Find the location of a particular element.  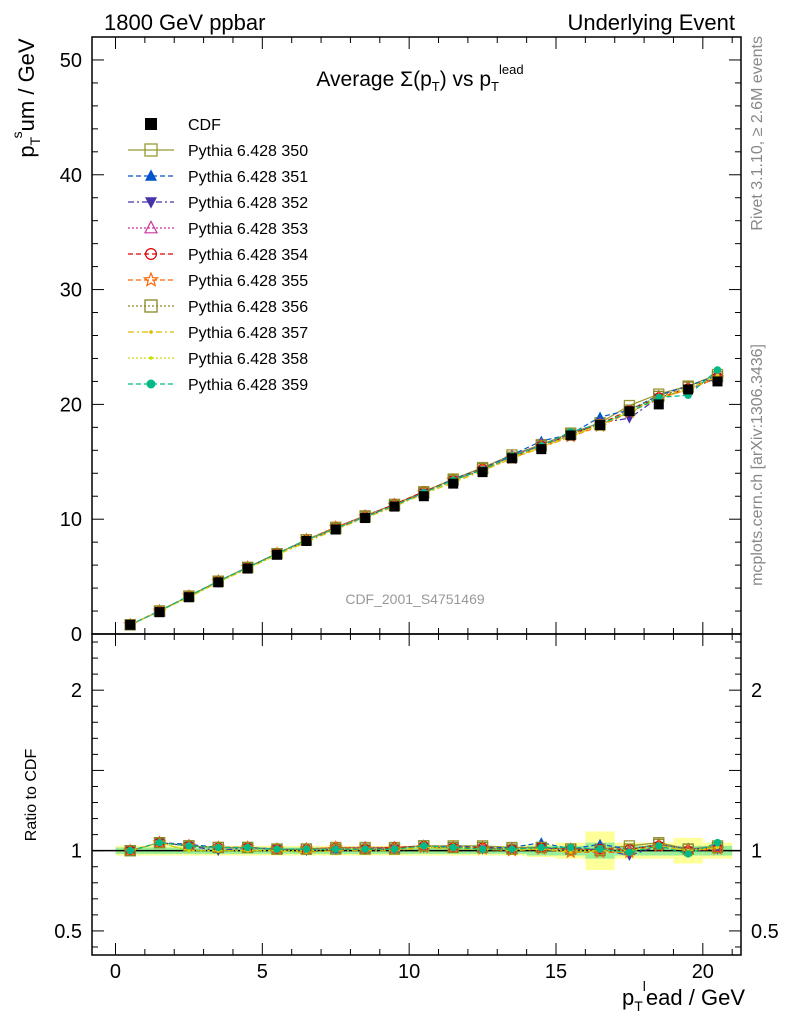

x-tick-label: 20 is located at coordinates (703, 972).